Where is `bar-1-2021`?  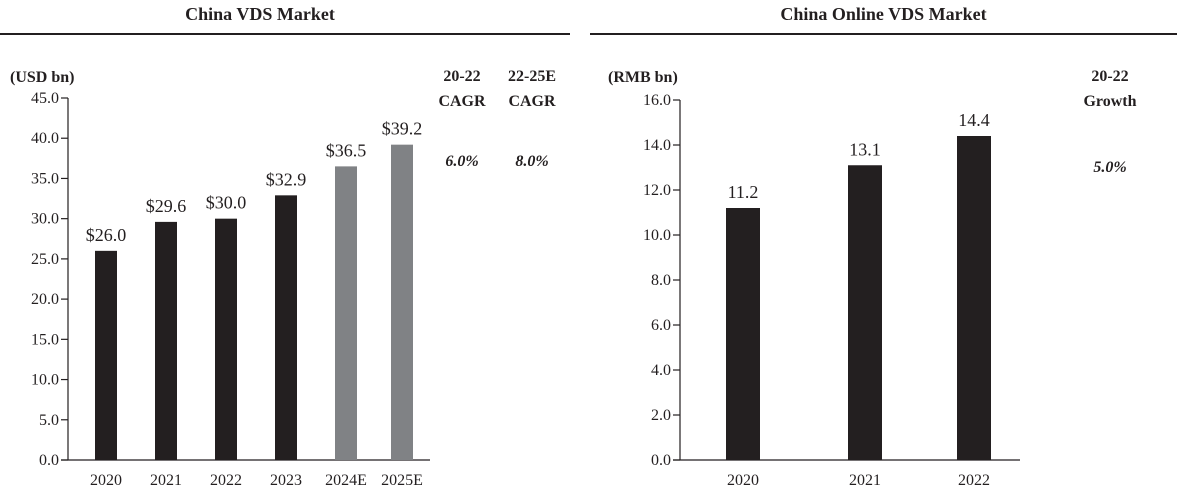
bar-1-2021 is located at coordinates (865, 312).